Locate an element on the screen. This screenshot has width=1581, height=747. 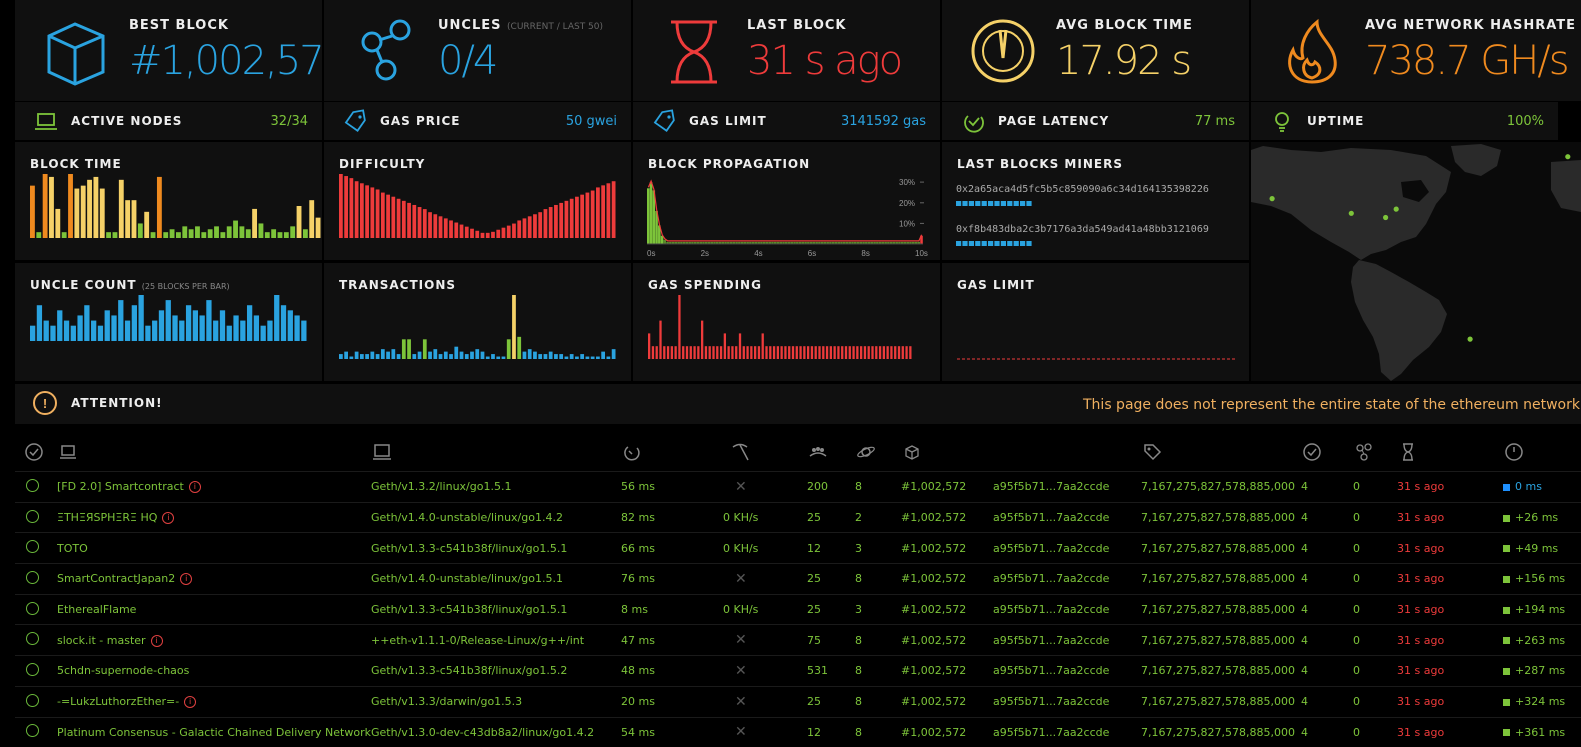
node-name-cell: EtherealFlame is located at coordinates (214, 609).